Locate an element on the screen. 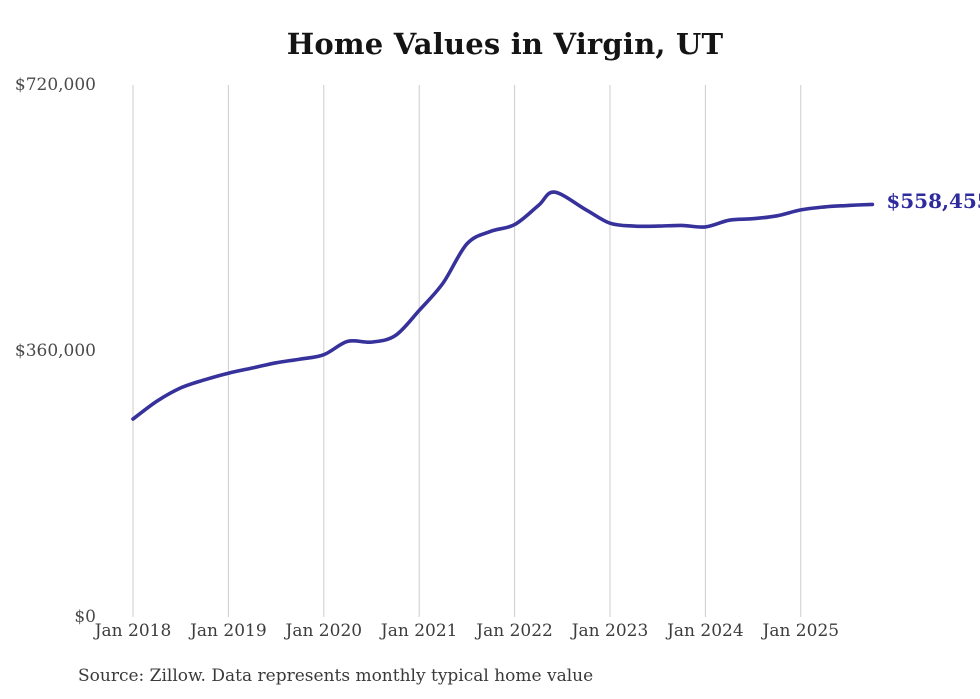 The height and width of the screenshot is (699, 980). y-tick-label: $720,000 is located at coordinates (55, 85).